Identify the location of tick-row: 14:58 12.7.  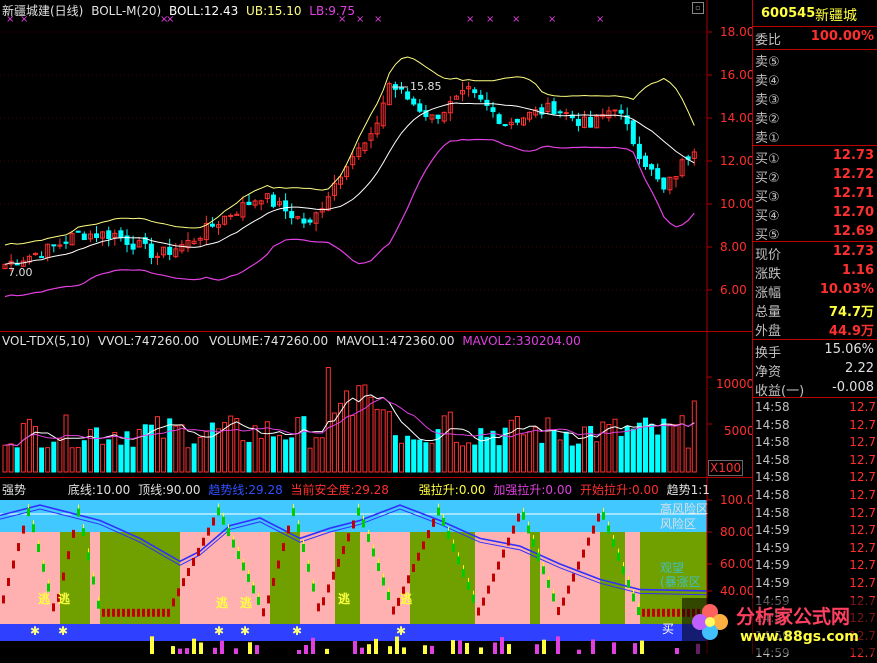
(815, 461).